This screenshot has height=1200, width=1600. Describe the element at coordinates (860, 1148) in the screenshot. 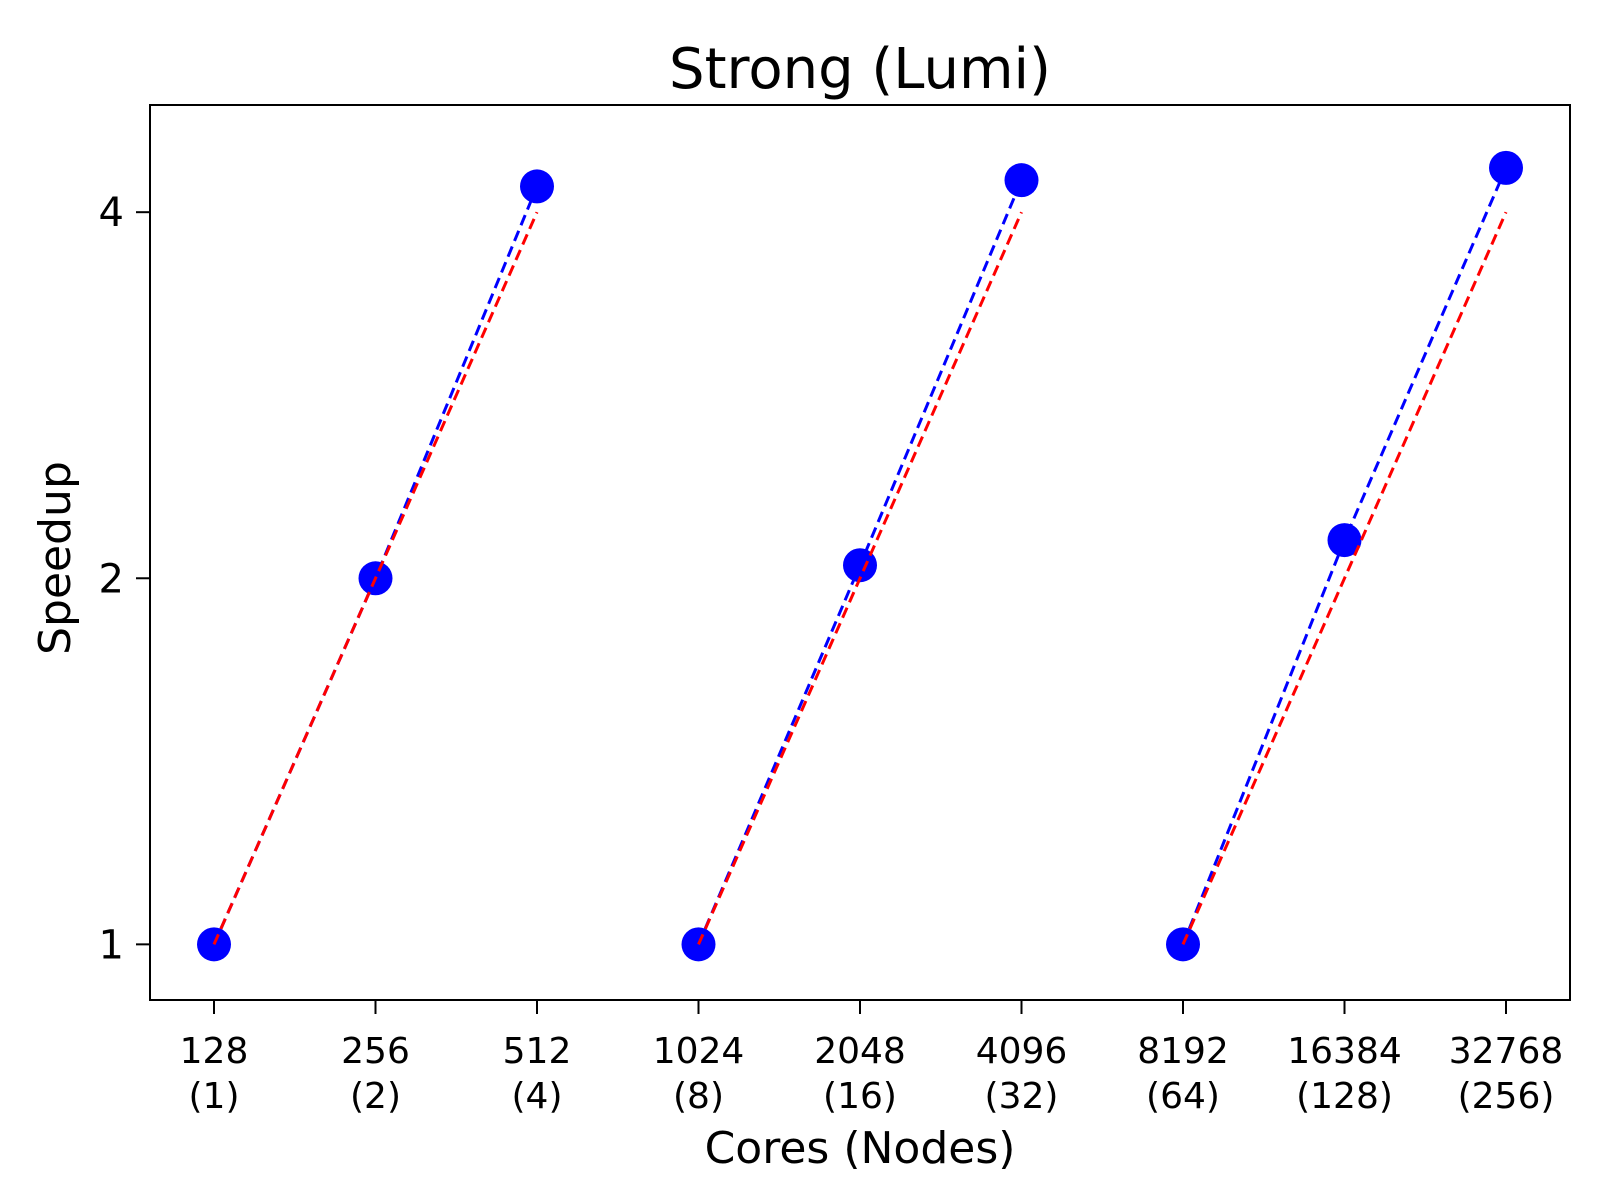

I see `x-axis-label: Cores (Nodes)` at that location.